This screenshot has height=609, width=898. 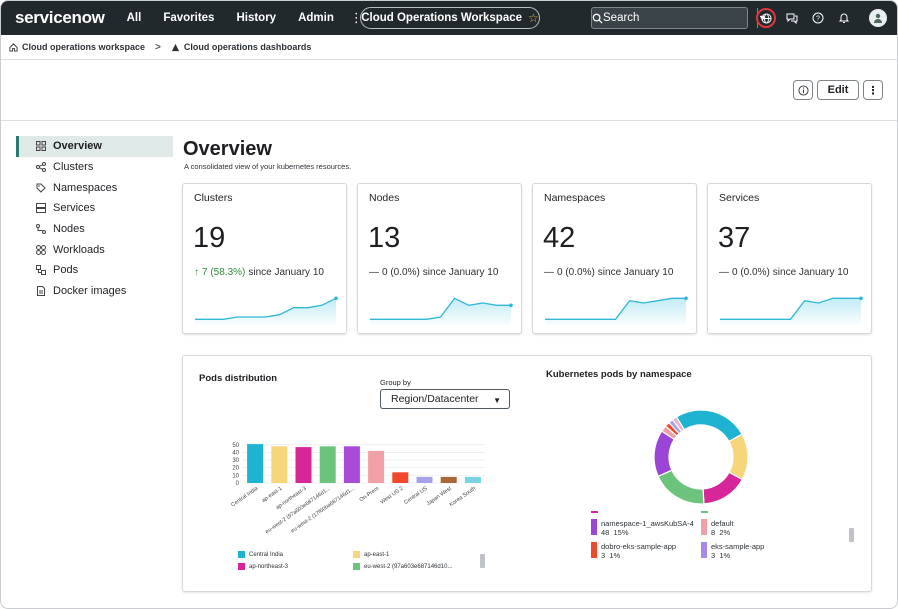 What do you see at coordinates (241, 47) in the screenshot?
I see `breadcrumb-dashboards: Cloud operations dashboards` at bounding box center [241, 47].